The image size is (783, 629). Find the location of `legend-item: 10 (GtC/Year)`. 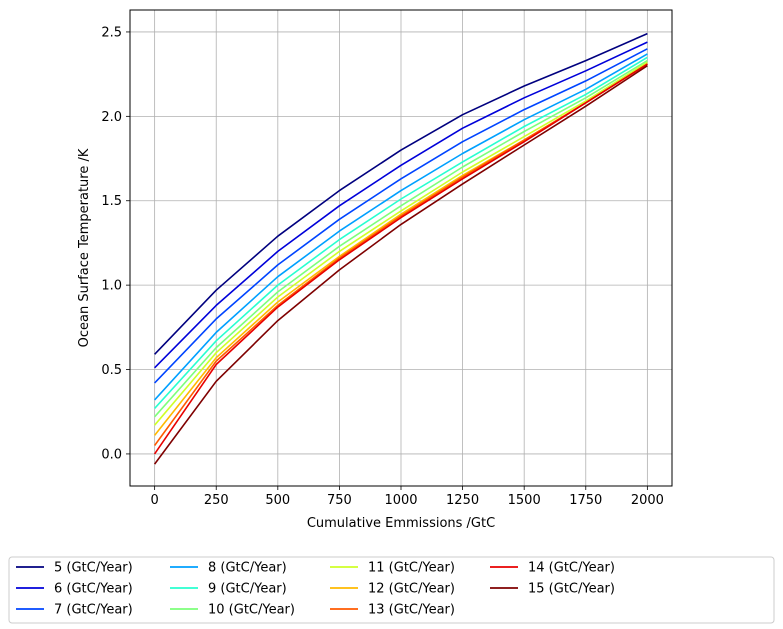

legend-item: 10 (GtC/Year) is located at coordinates (232, 610).